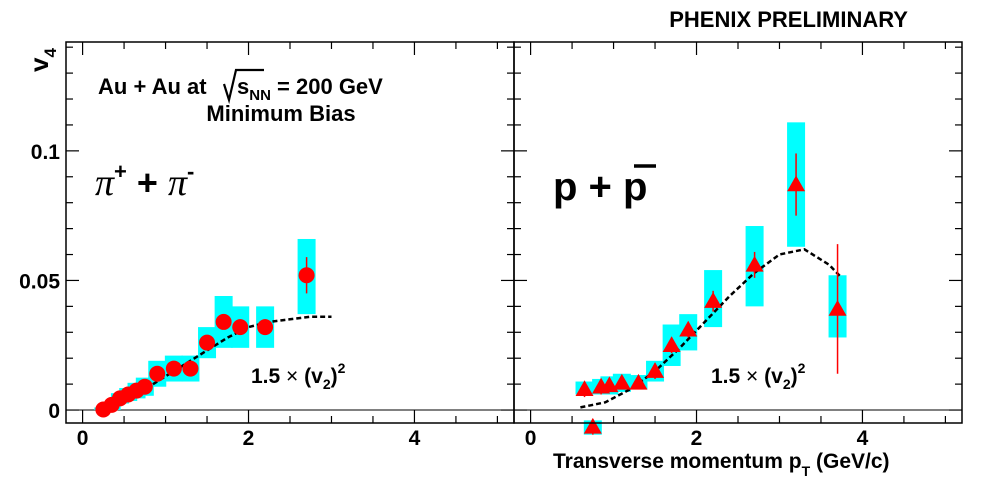 This screenshot has width=997, height=487. I want to click on right-curve-label: 1.5 × (v2)2, so click(758, 376).